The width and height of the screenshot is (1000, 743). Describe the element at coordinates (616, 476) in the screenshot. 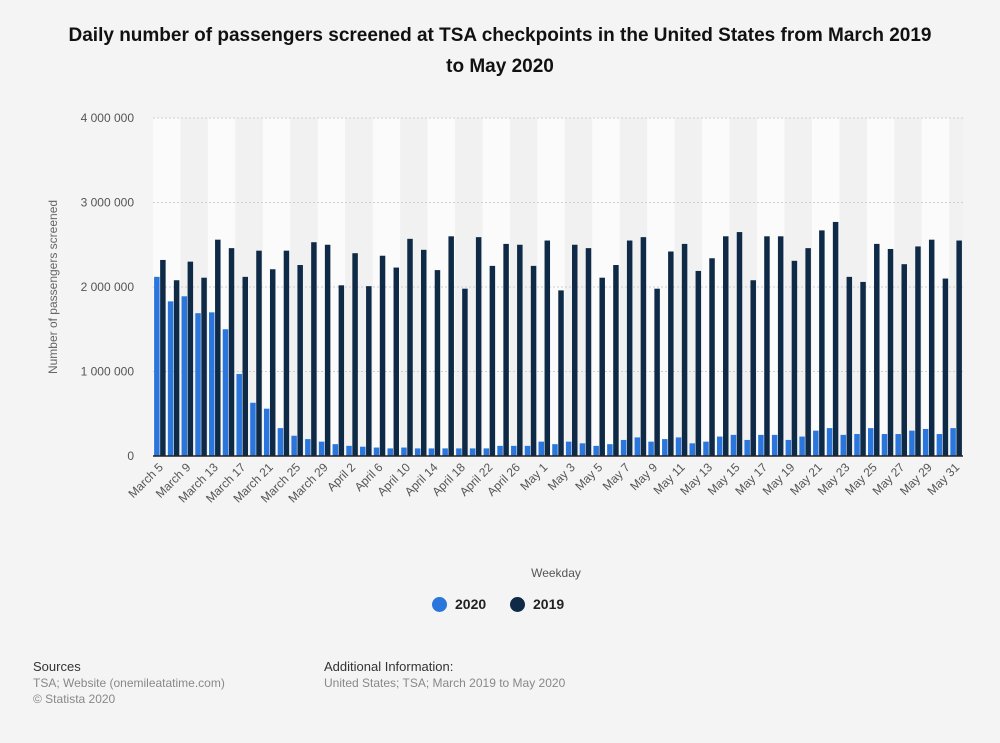

I see `x-tick-label: May 7` at that location.